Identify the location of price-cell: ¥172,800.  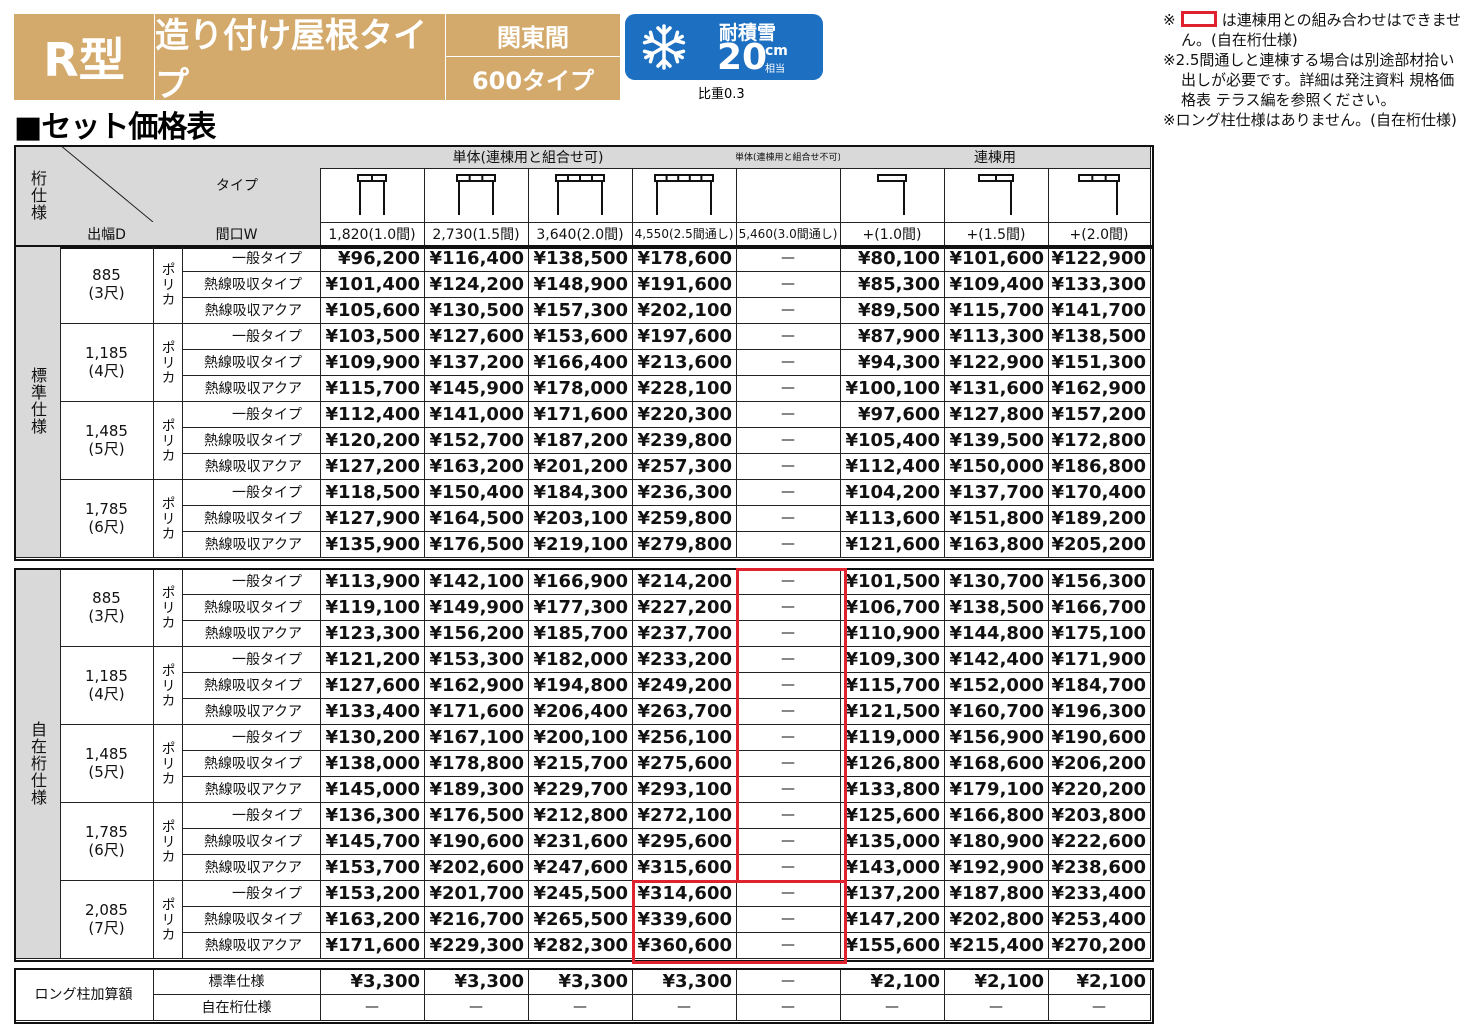
(1099, 440).